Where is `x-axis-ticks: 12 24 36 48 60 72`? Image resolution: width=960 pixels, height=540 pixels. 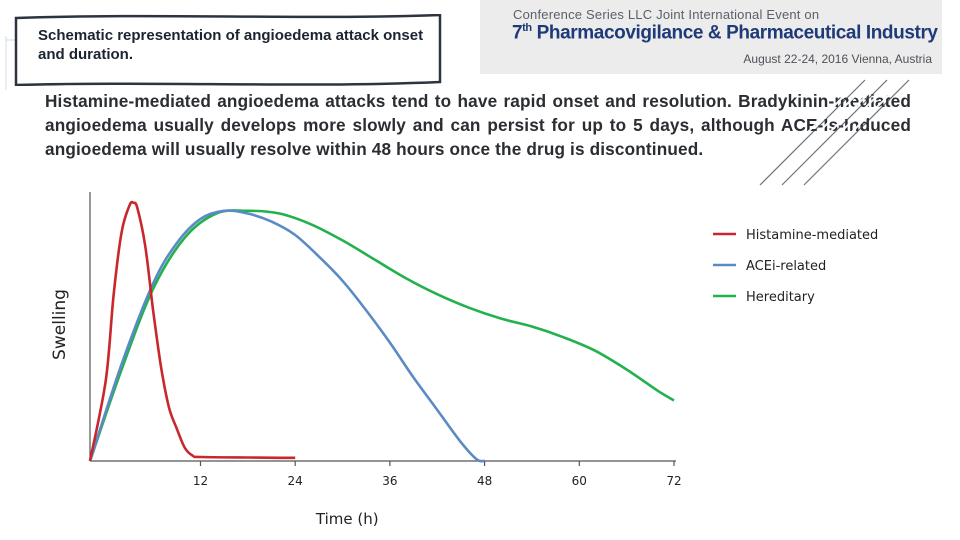
x-axis-ticks: 12 24 36 48 60 72 is located at coordinates (437, 474).